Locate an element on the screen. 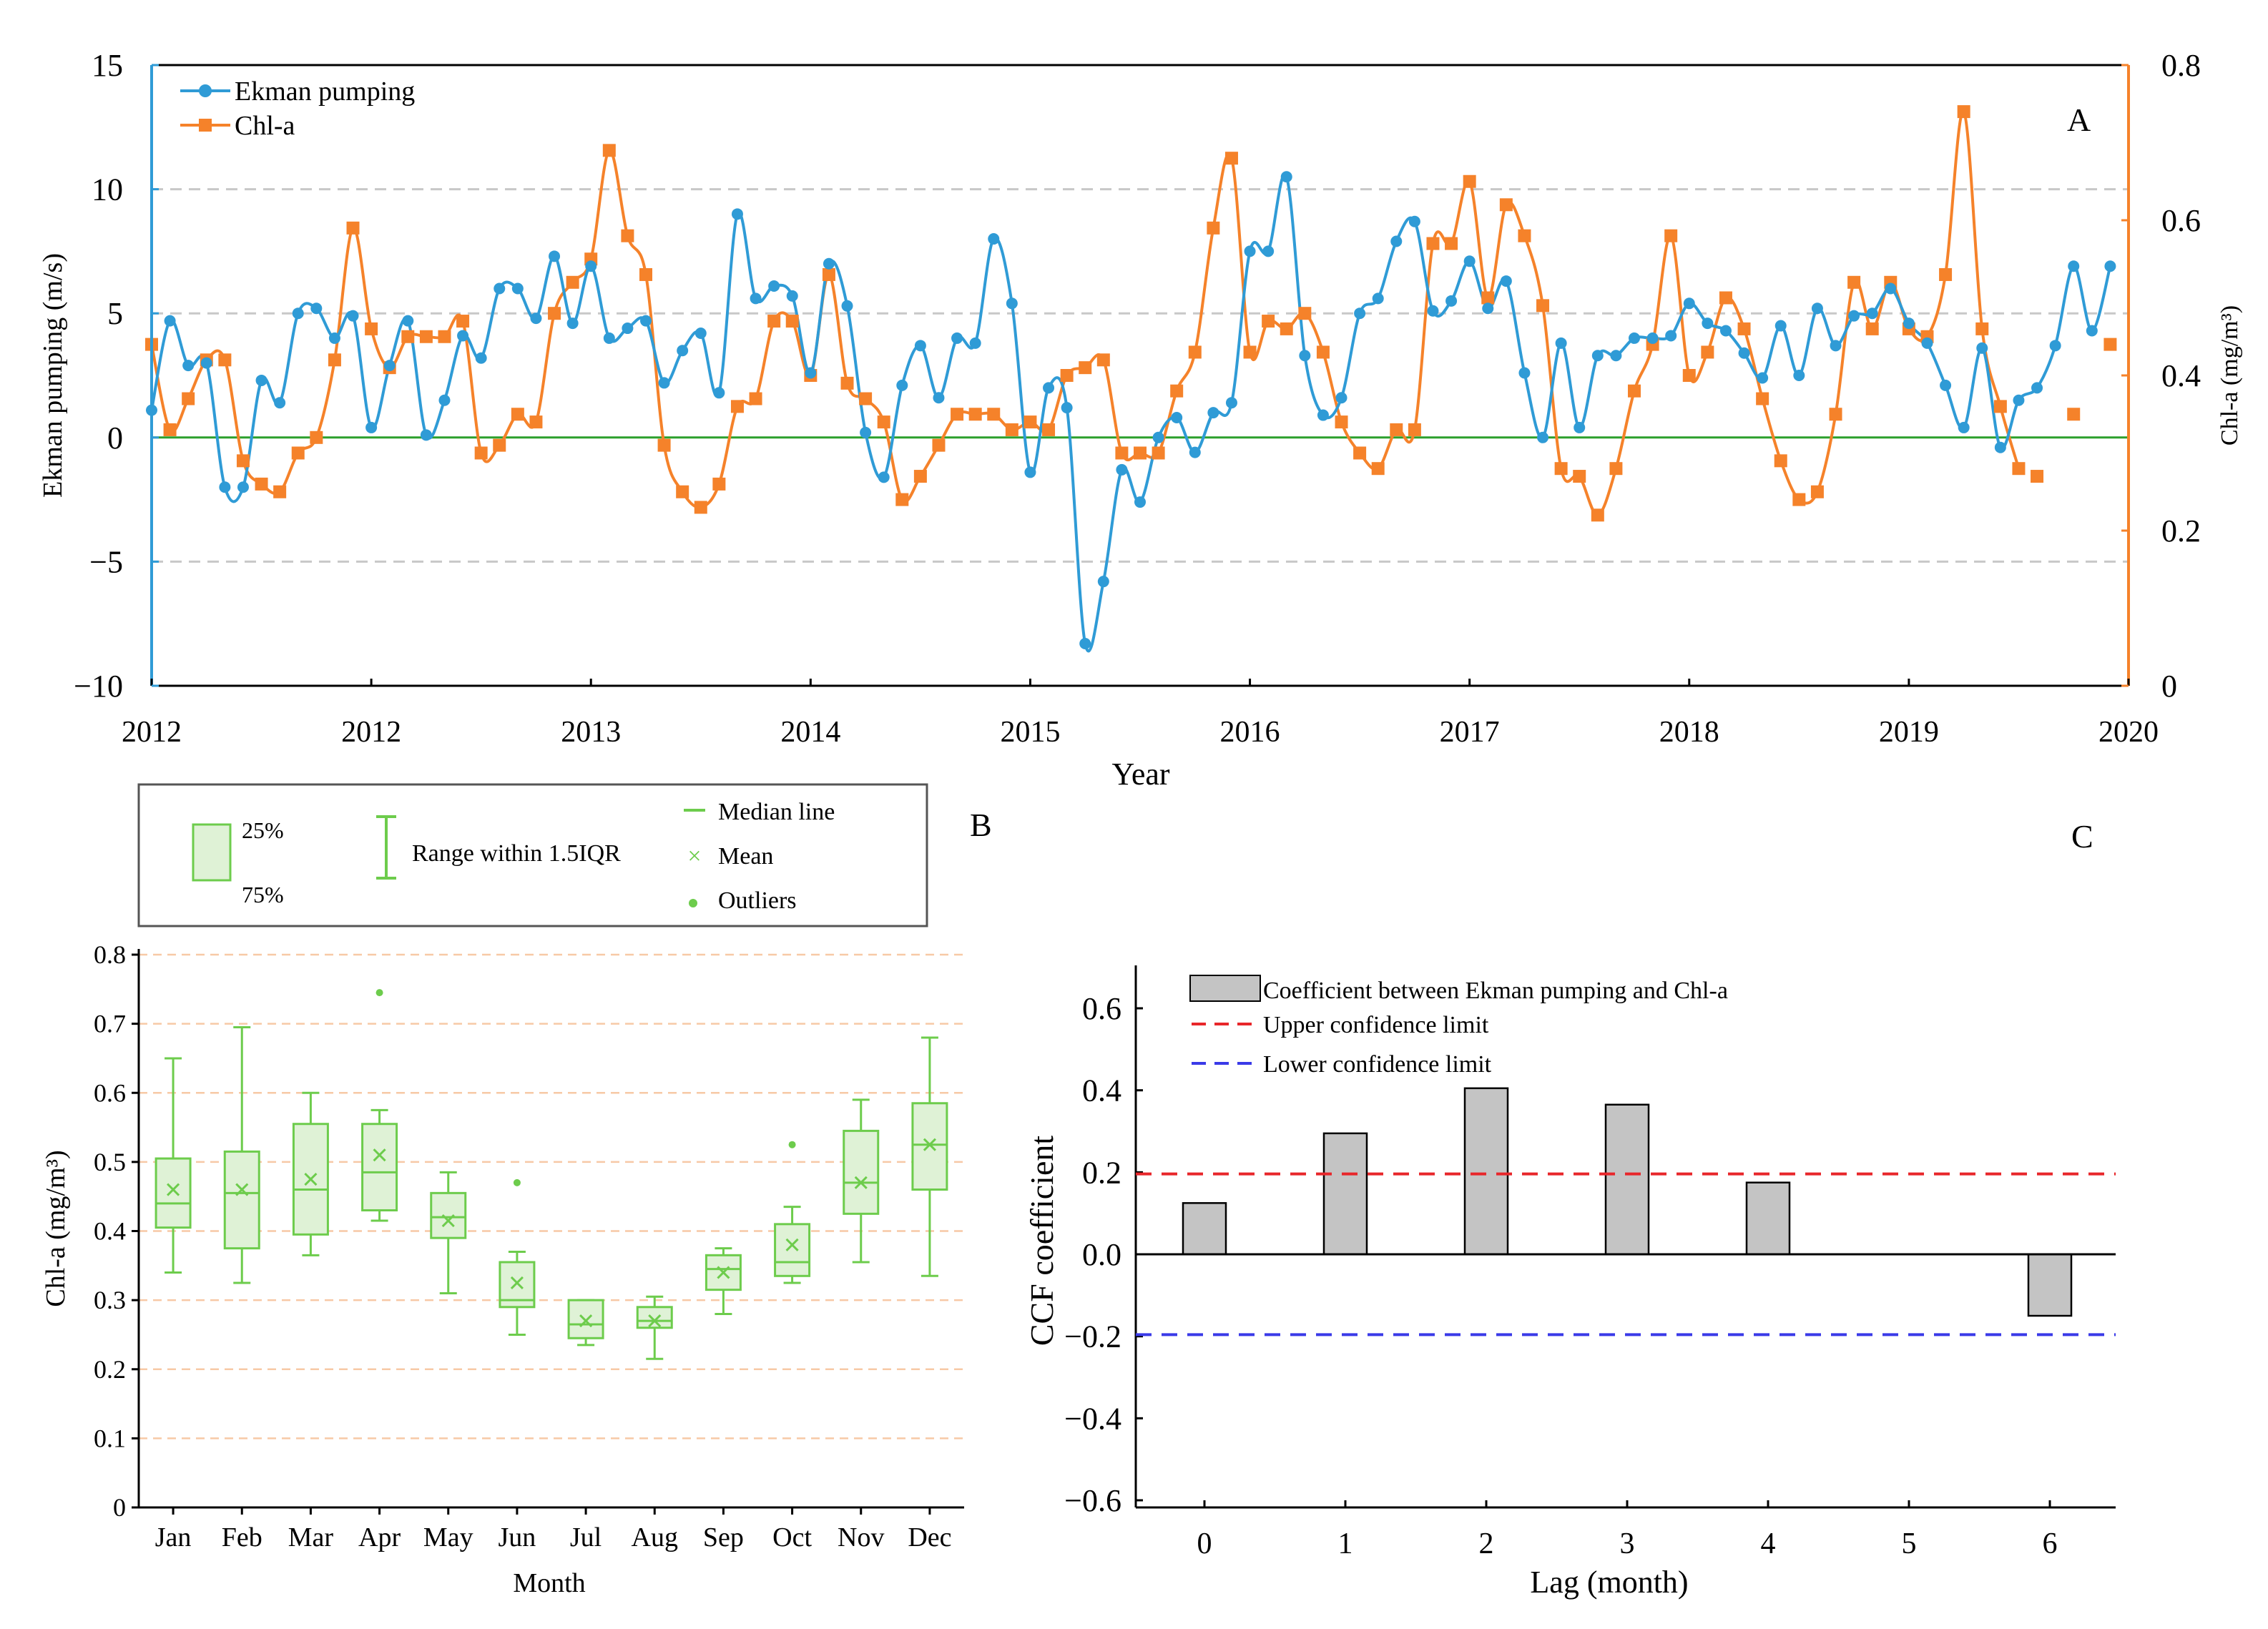 Image resolution: width=2268 pixels, height=1629 pixels. x-tick-label: 0 is located at coordinates (1204, 1543).